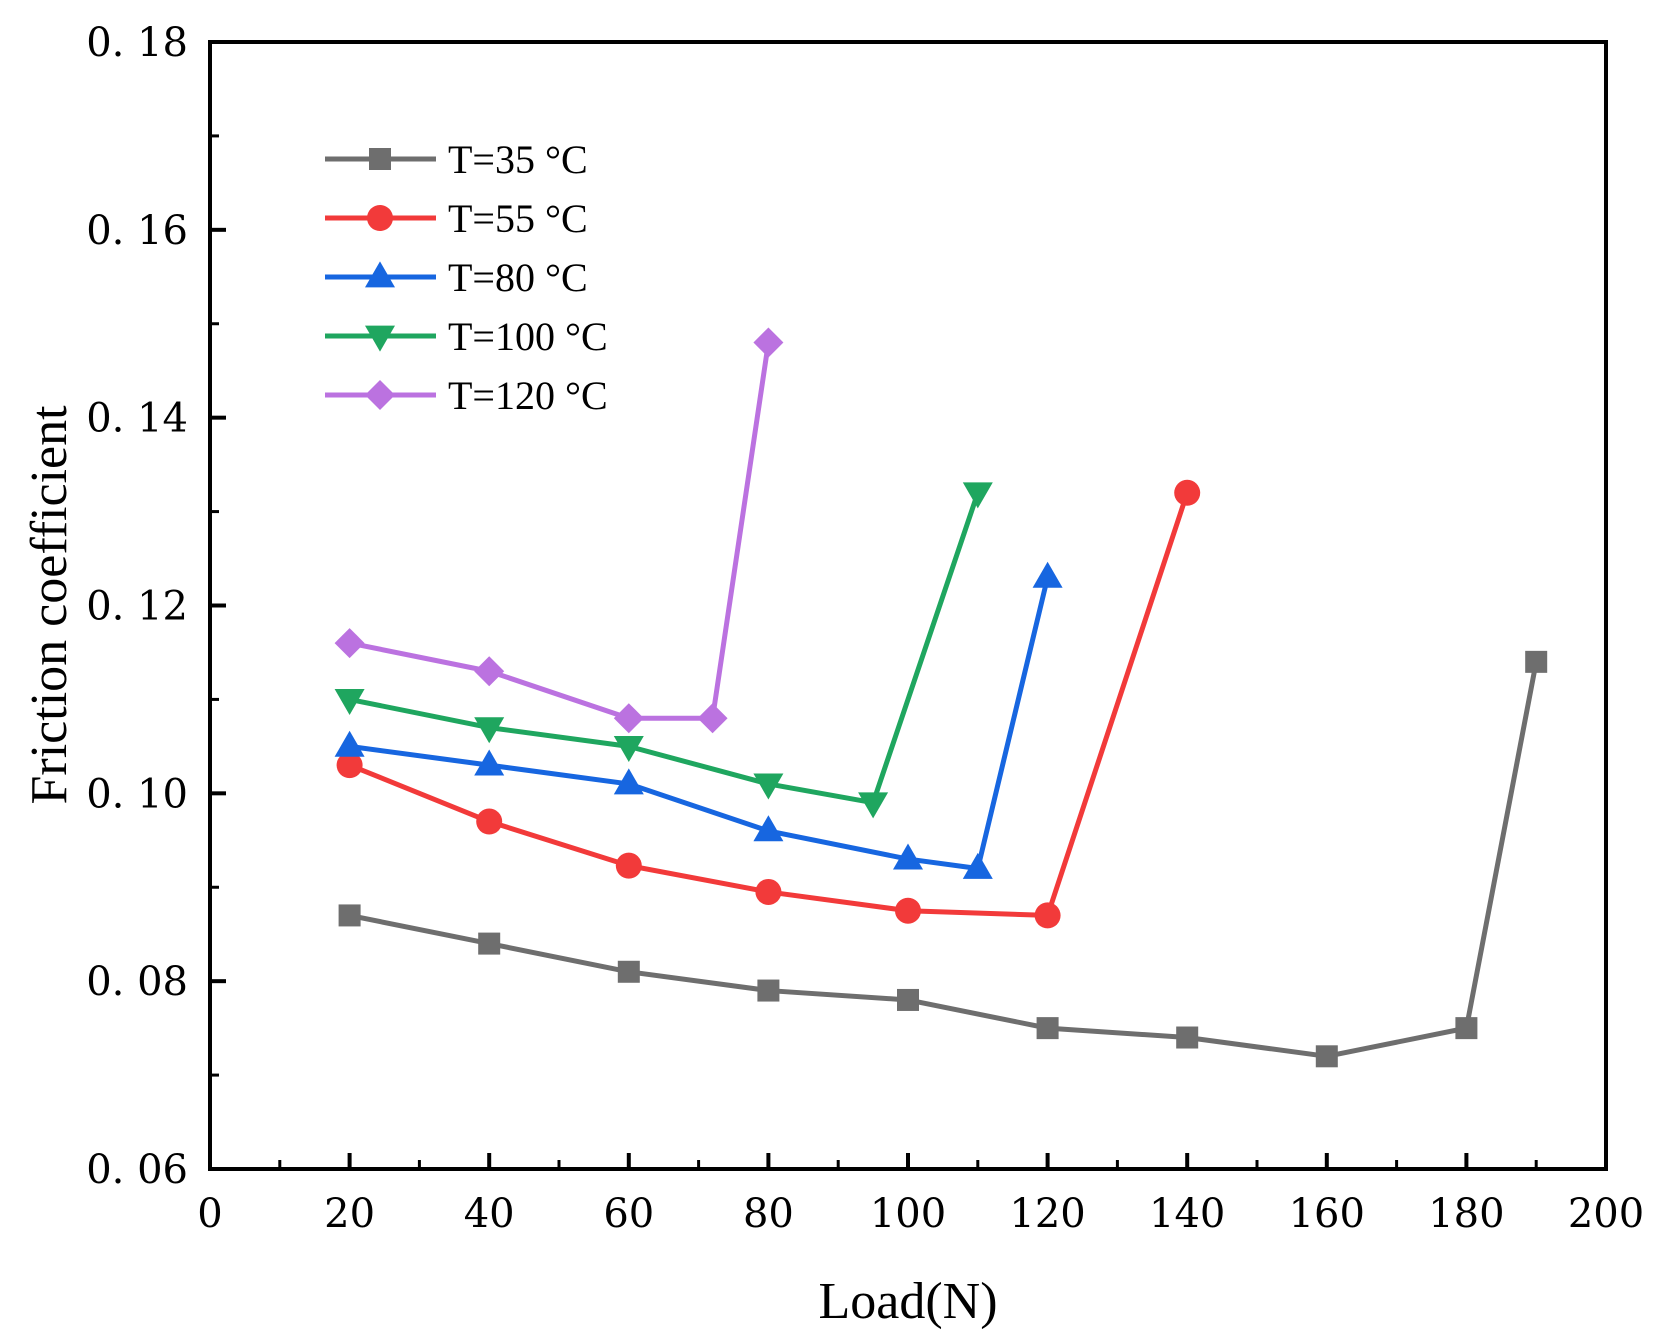  What do you see at coordinates (209, 1214) in the screenshot?
I see `x-tick-label: 0` at bounding box center [209, 1214].